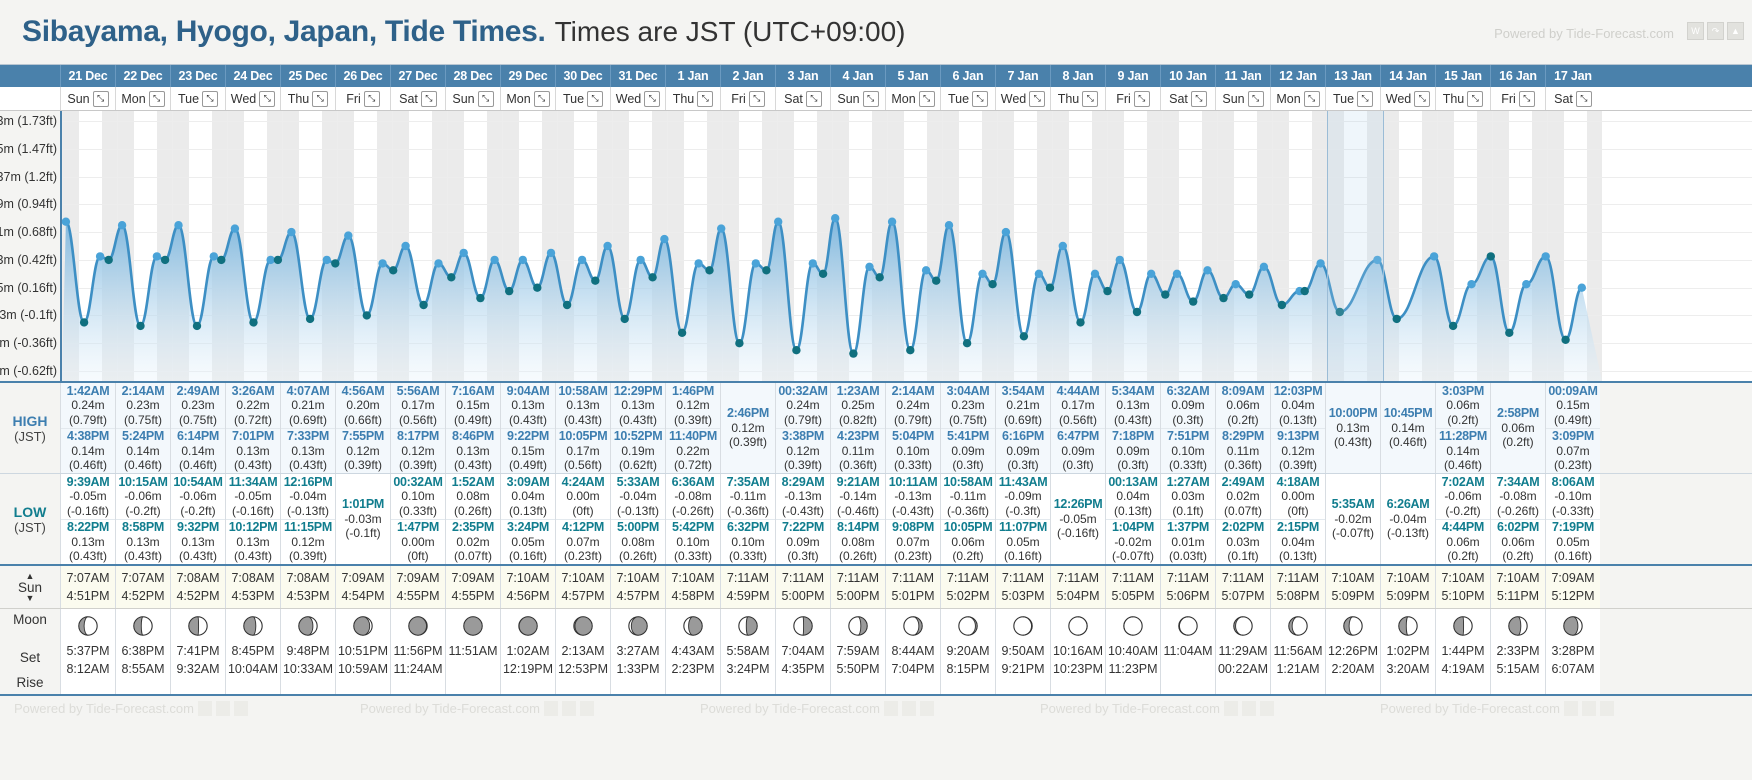 This screenshot has height=780, width=1752. Describe the element at coordinates (1352, 76) in the screenshot. I see `date-cell: 13 Jan` at that location.